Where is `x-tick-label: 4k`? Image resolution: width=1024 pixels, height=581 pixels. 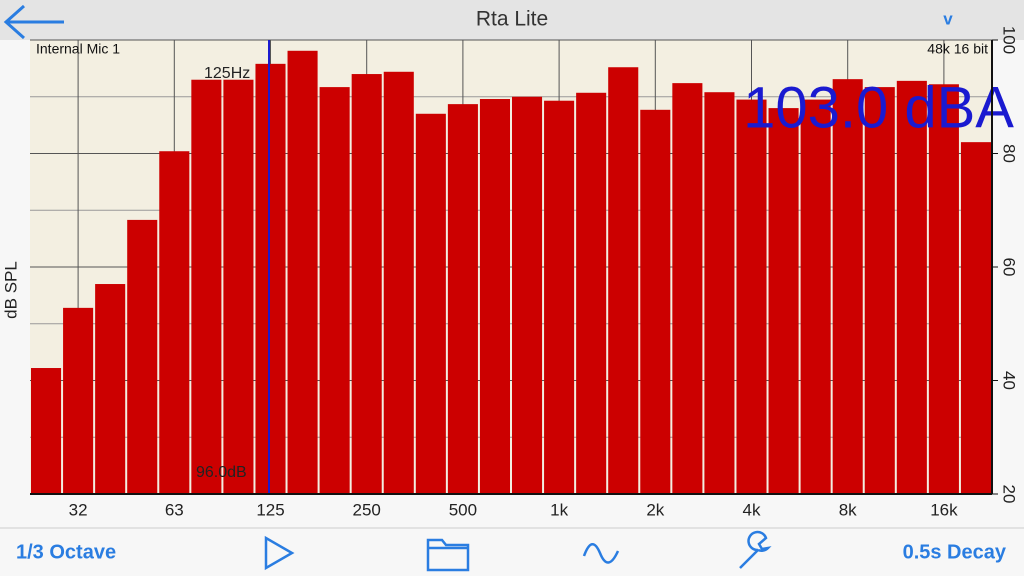 x-tick-label: 4k is located at coordinates (752, 509).